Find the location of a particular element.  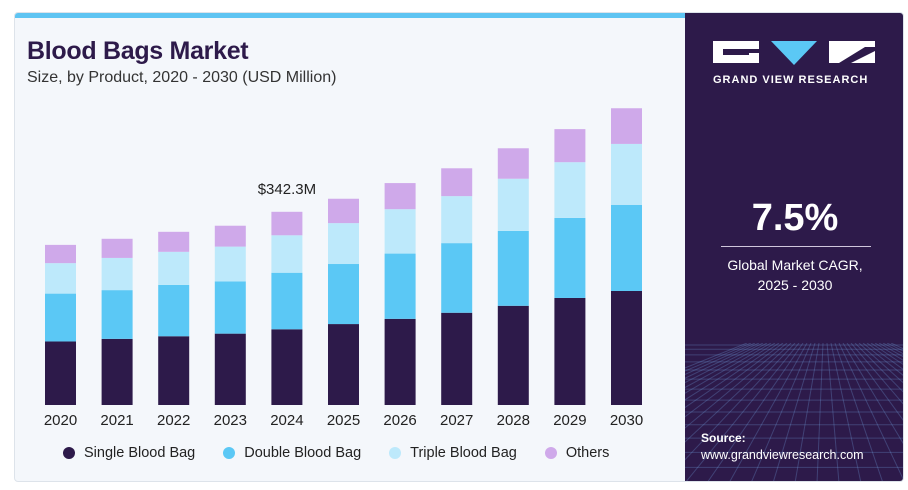

bar-2021-single-blood-bag is located at coordinates (117, 371).